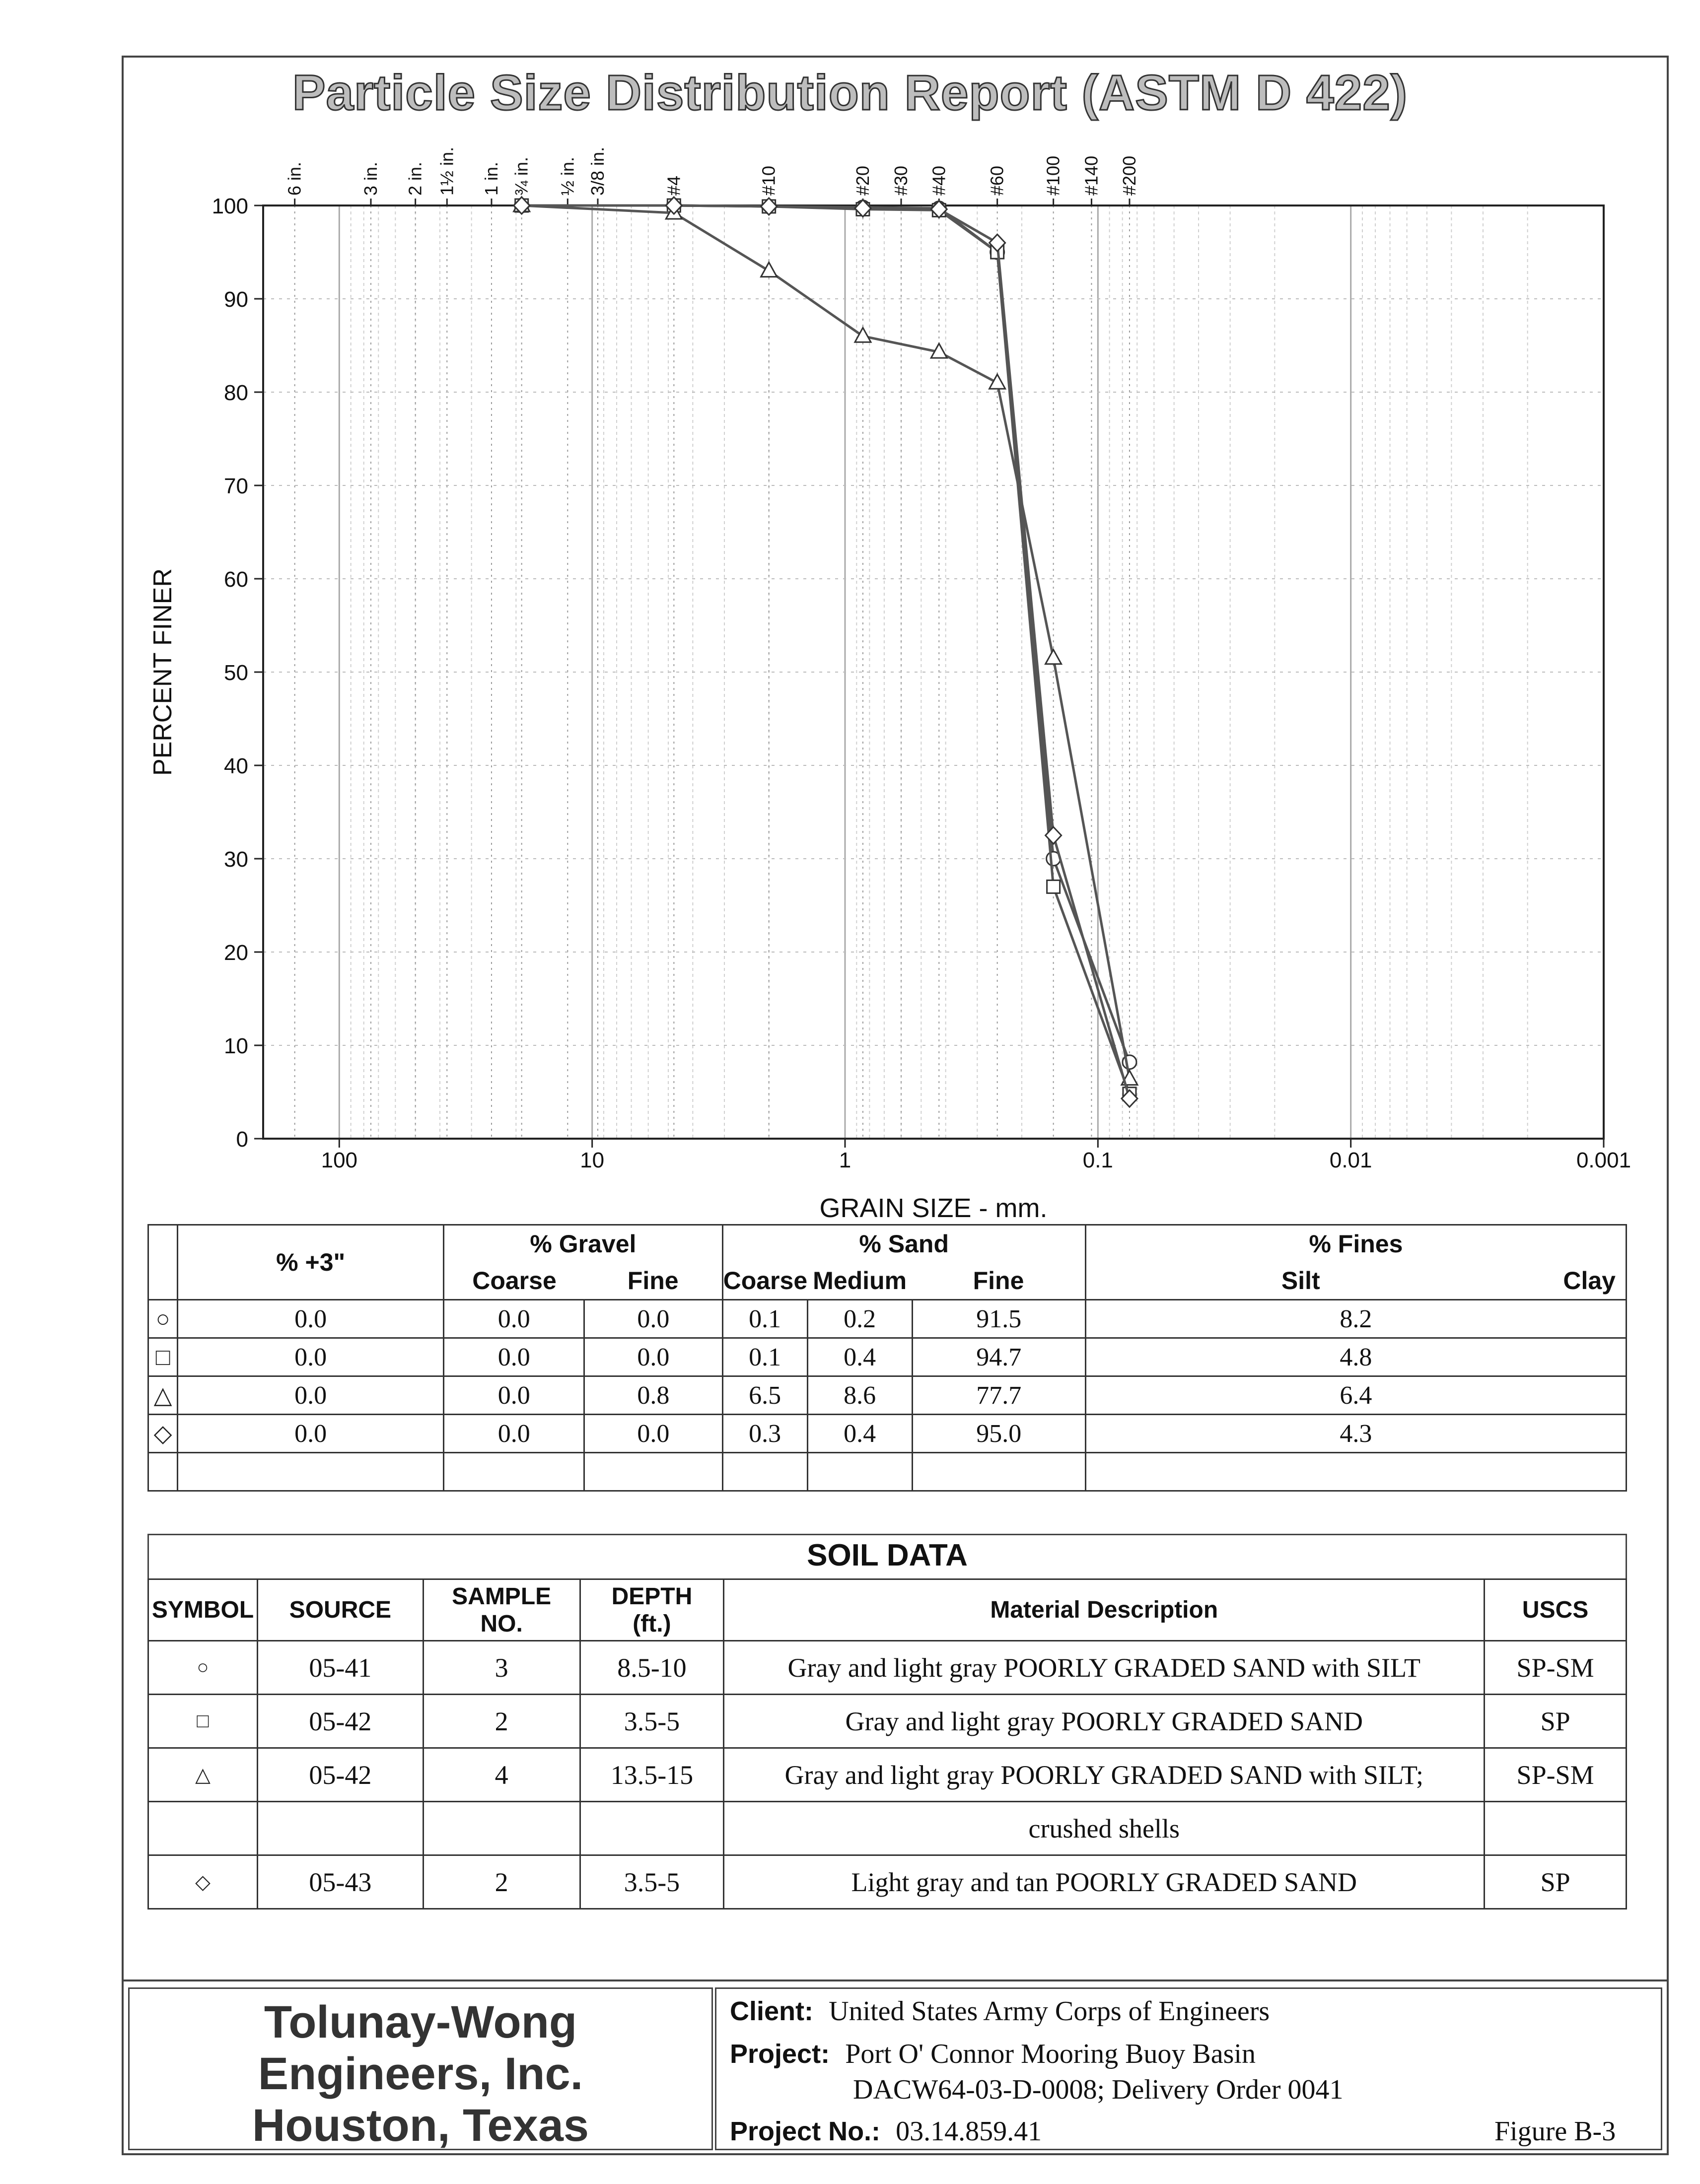 The image size is (1700, 2184). Describe the element at coordinates (969, 2131) in the screenshot. I see `project-no-value: 03.14.859.41` at that location.